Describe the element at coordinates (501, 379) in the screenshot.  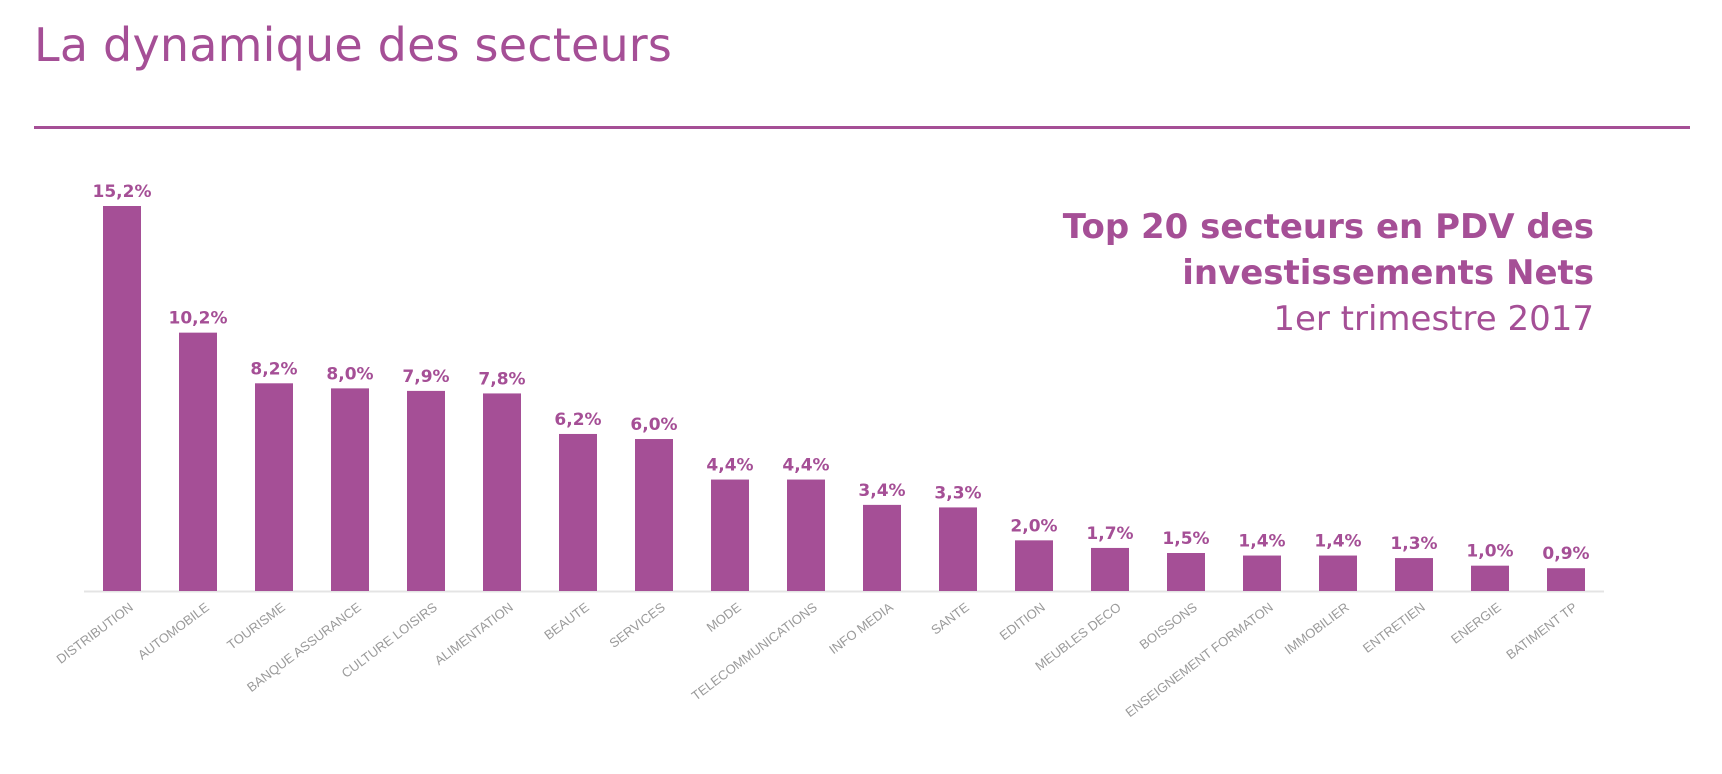
I see `bar-value-label: 7,8%` at that location.